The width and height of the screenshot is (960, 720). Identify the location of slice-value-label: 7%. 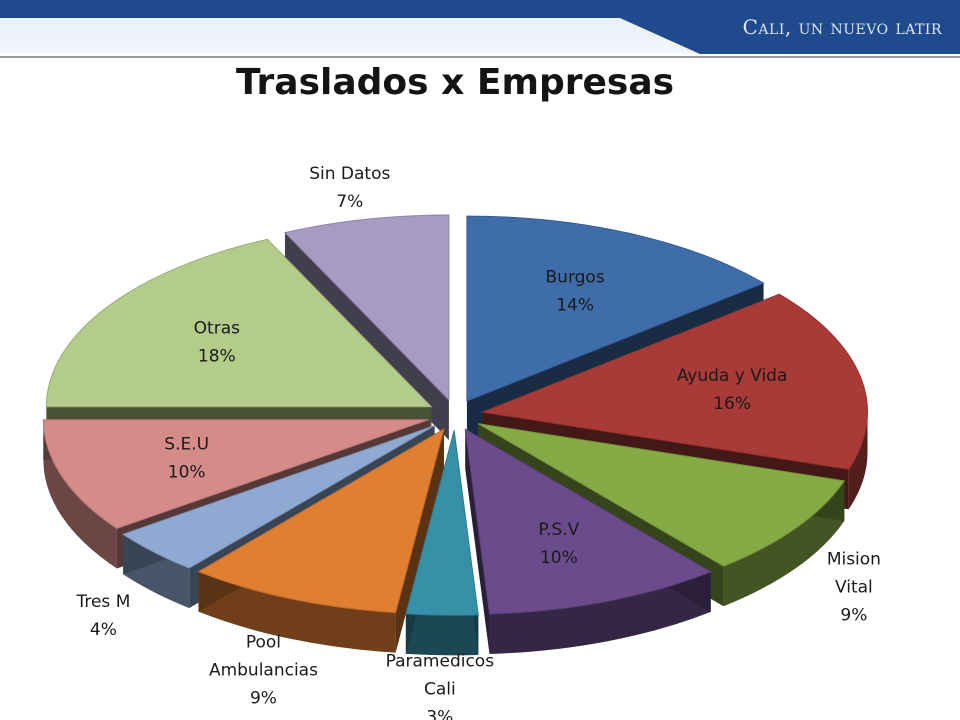
(349, 202).